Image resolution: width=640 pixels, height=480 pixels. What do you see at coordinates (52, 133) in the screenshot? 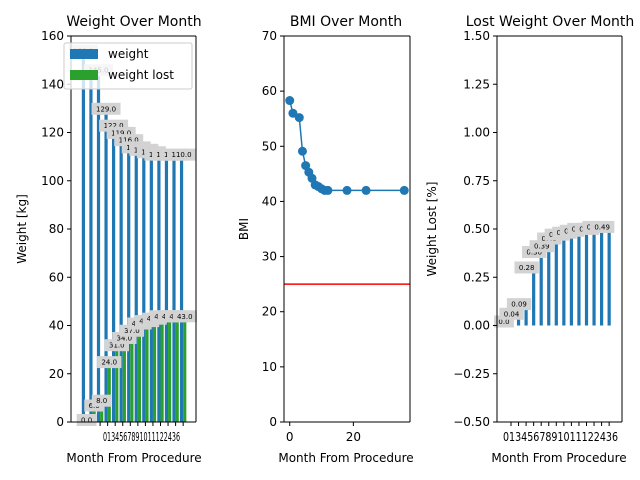
I see `chart-1-y-tick-label: 120` at bounding box center [52, 133].